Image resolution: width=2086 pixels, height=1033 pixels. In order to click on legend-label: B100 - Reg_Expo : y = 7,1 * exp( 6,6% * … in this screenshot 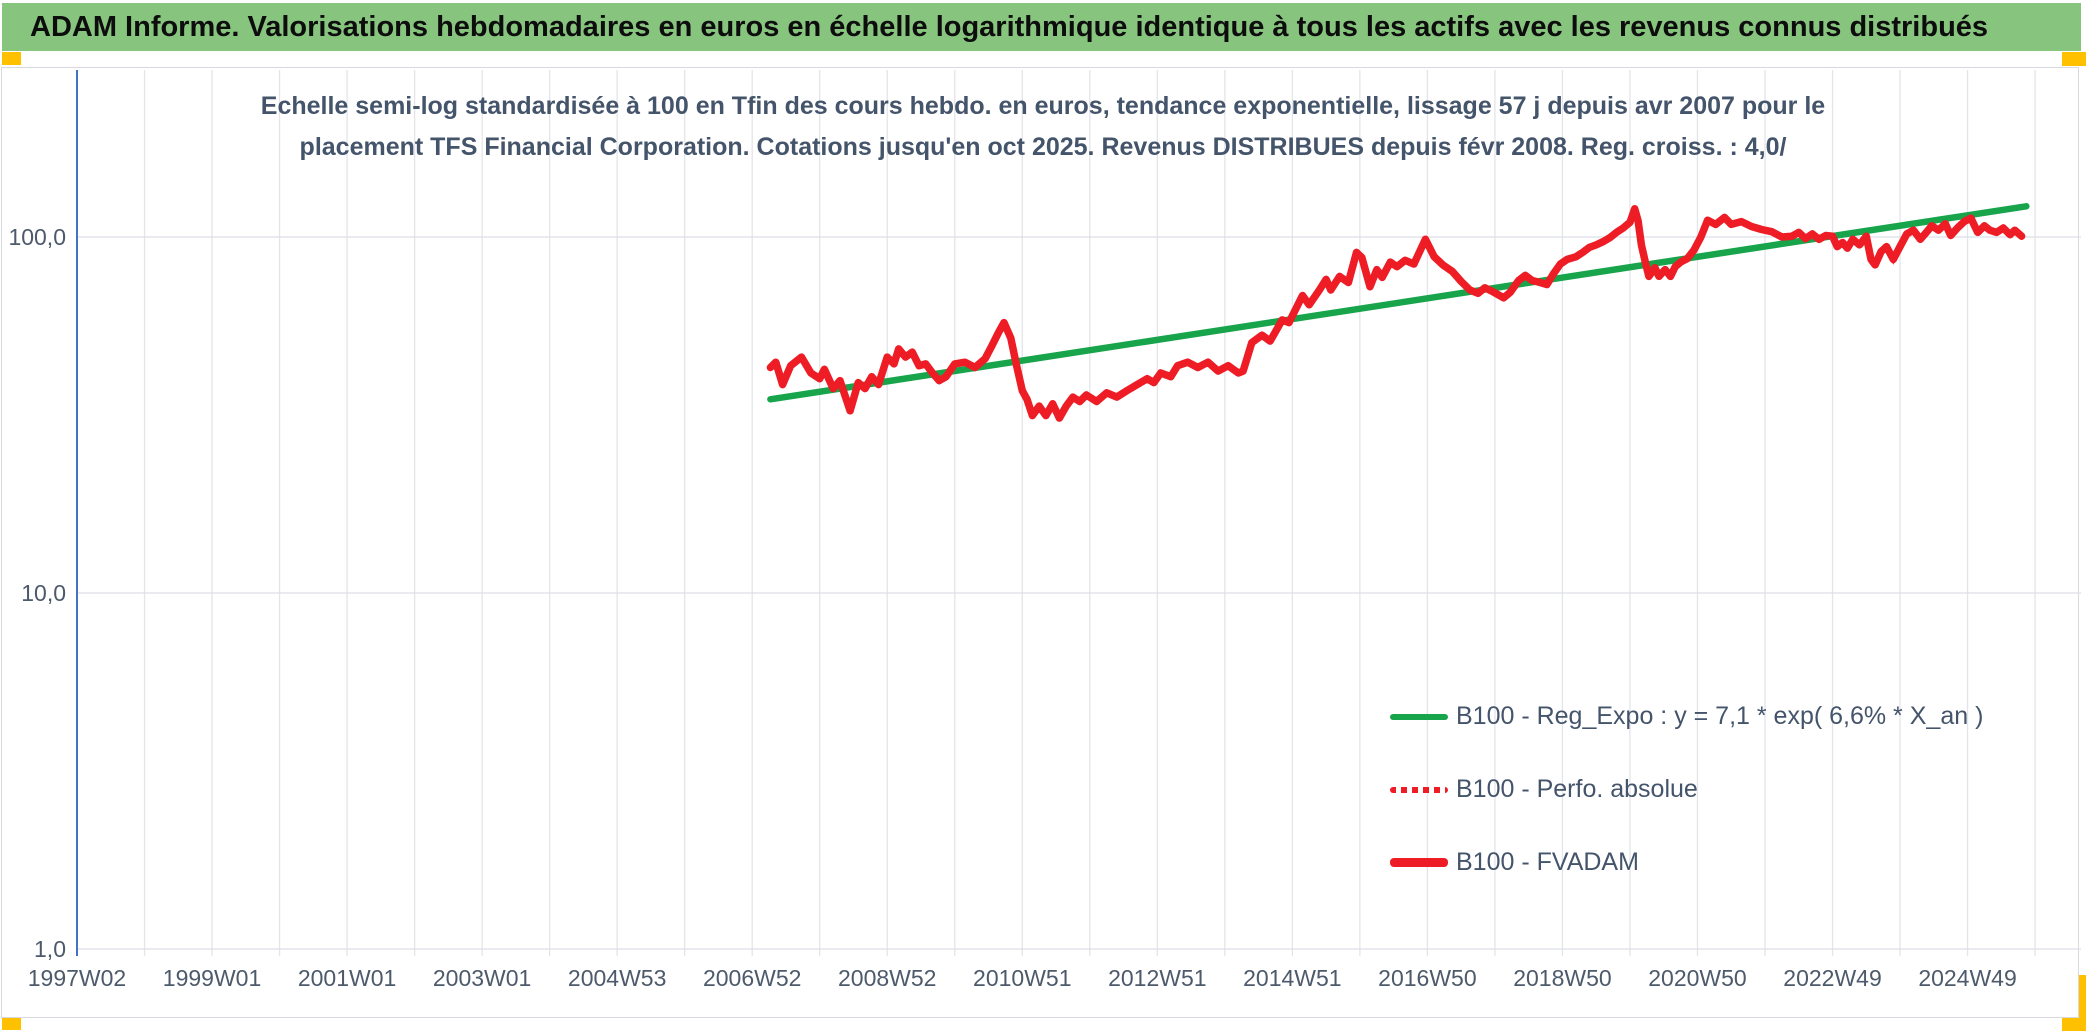, I will do `click(1720, 716)`.